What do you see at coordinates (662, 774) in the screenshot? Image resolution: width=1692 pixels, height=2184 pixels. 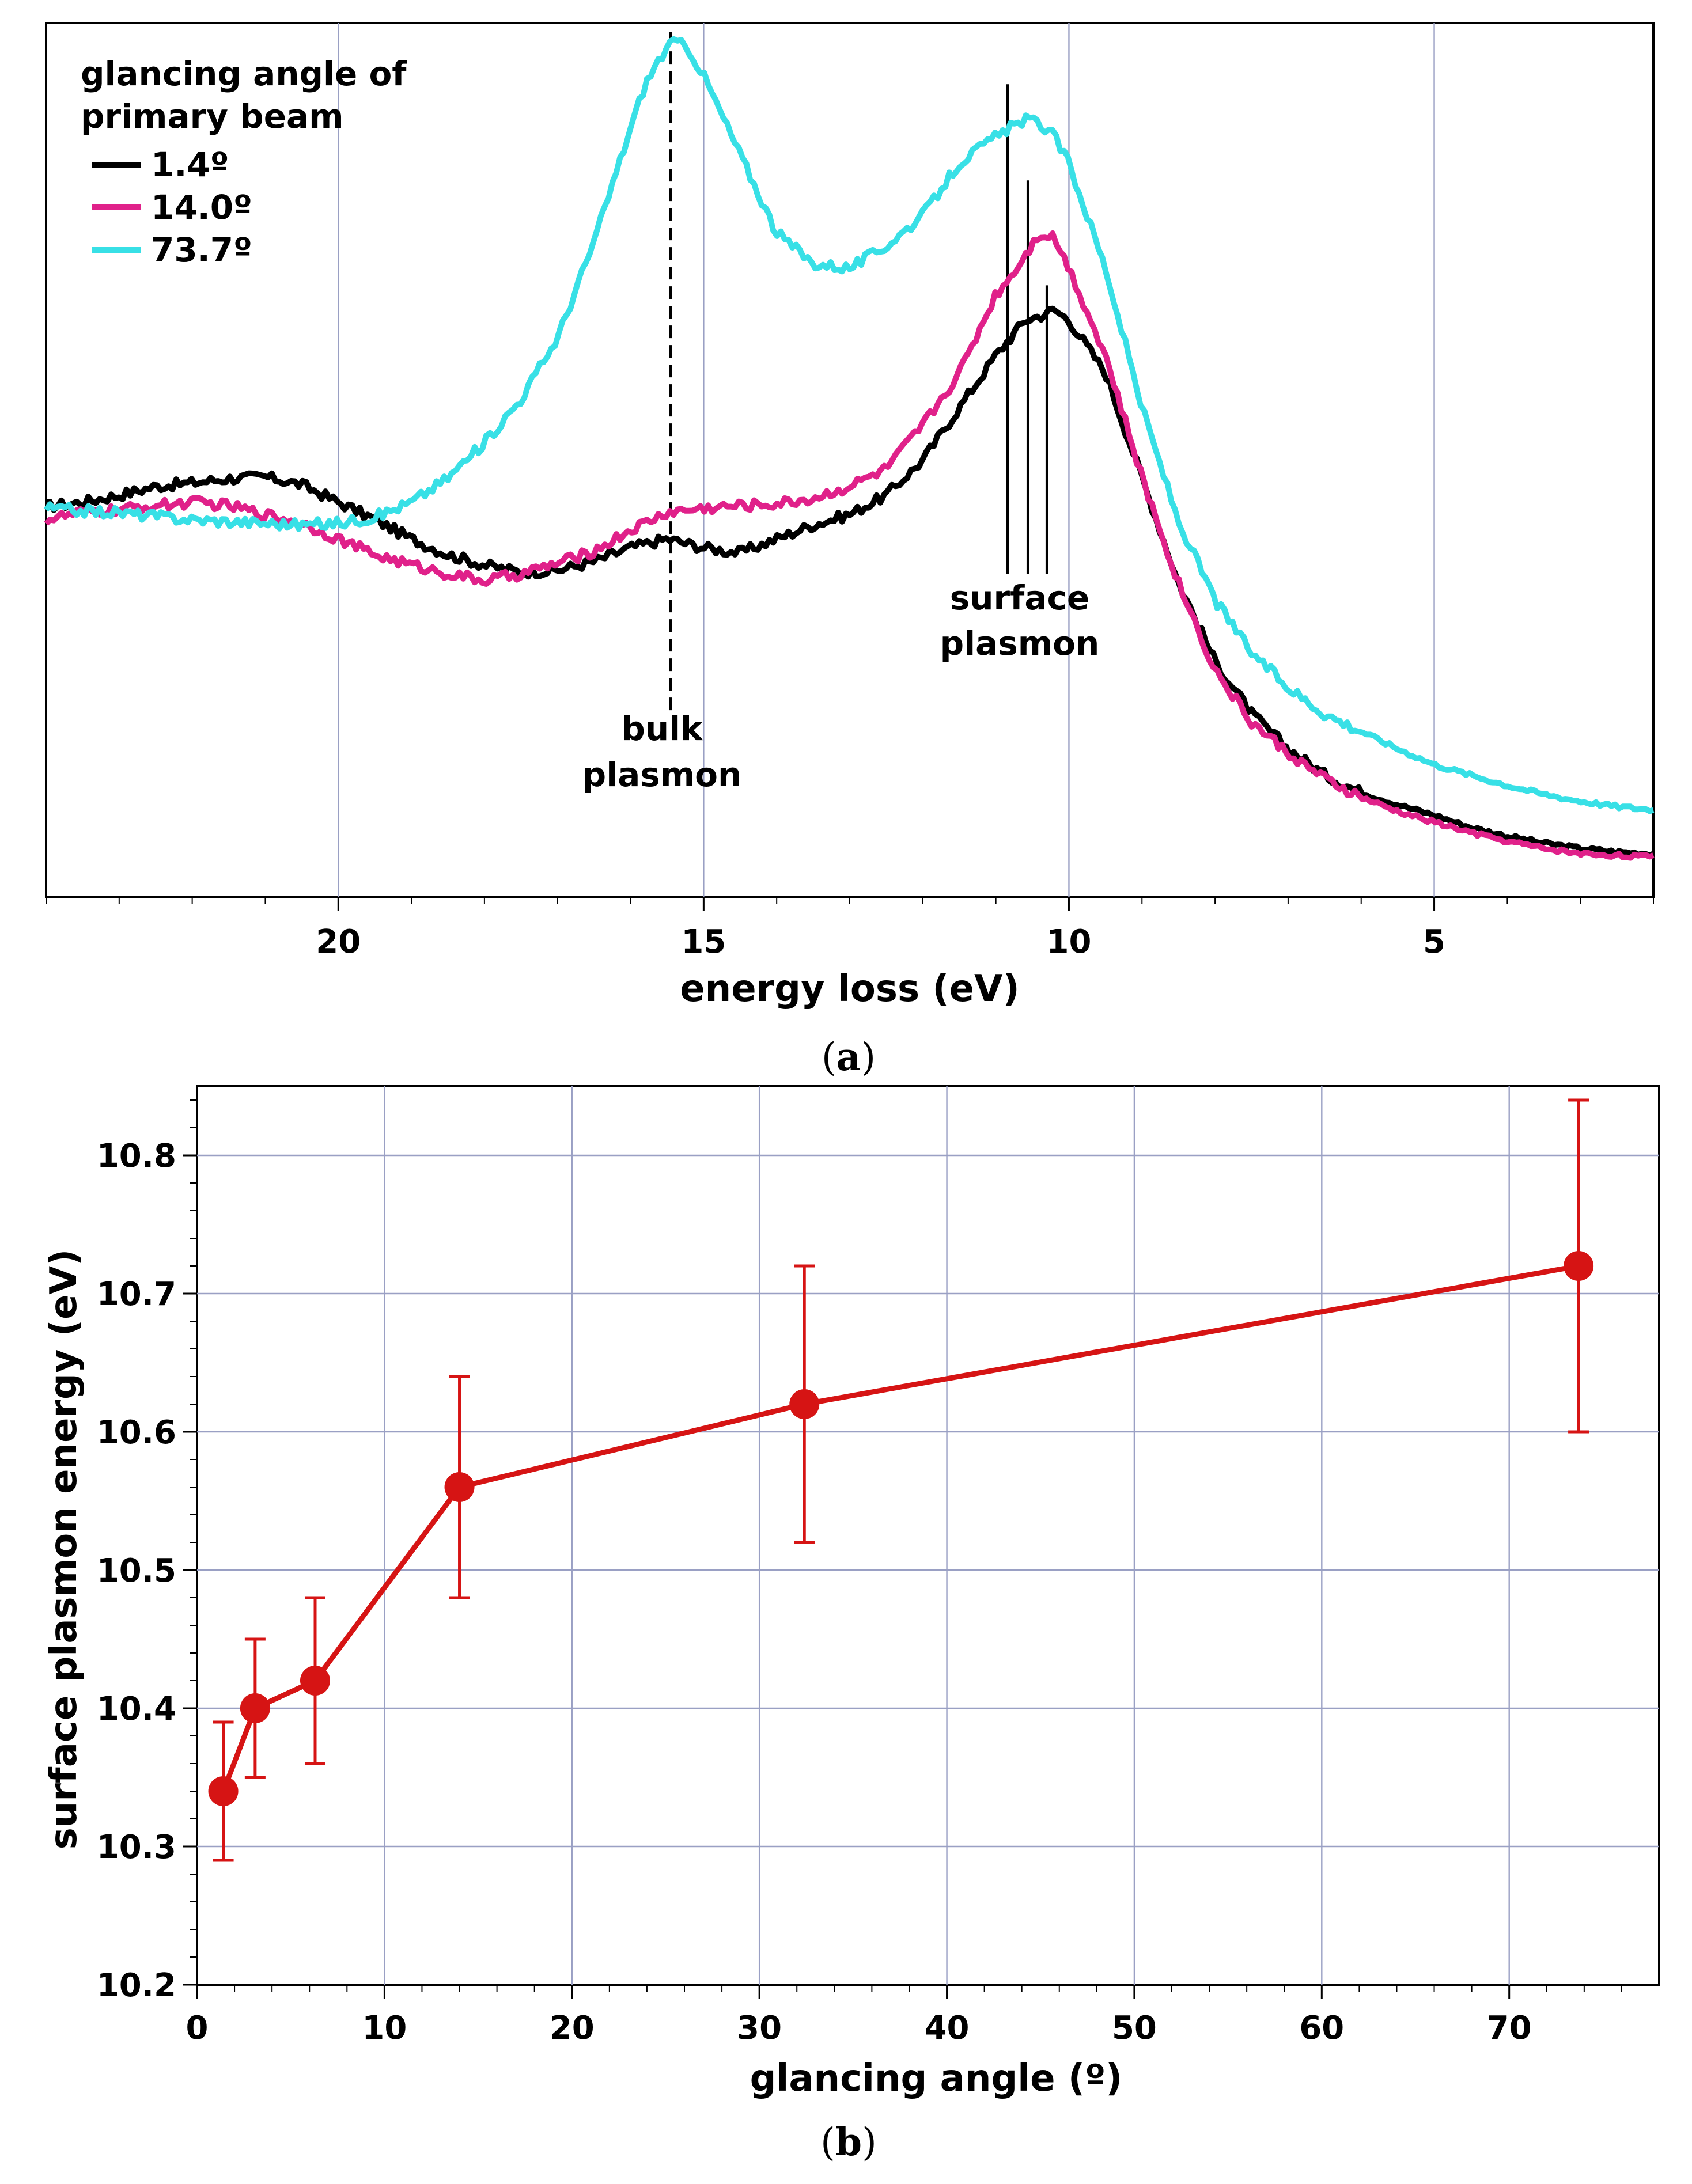 I see `bulk-plasmon-label-line2: plasmon` at bounding box center [662, 774].